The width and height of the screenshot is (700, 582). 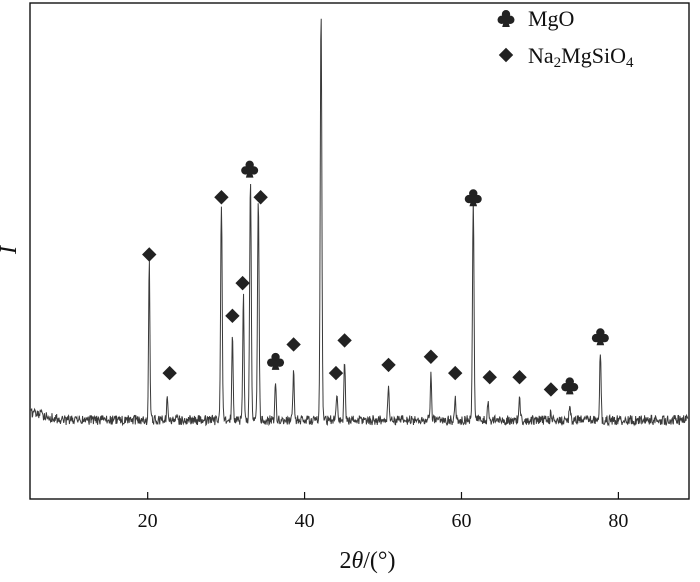 I want to click on legend: MgO Na2MgSiO4, so click(x=565, y=38).